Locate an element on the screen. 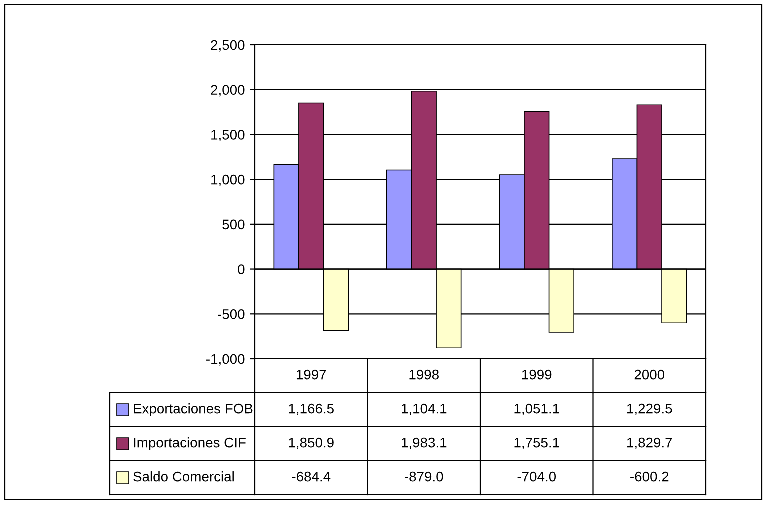 The image size is (768, 506). y-tick-label: -500 is located at coordinates (231, 314).